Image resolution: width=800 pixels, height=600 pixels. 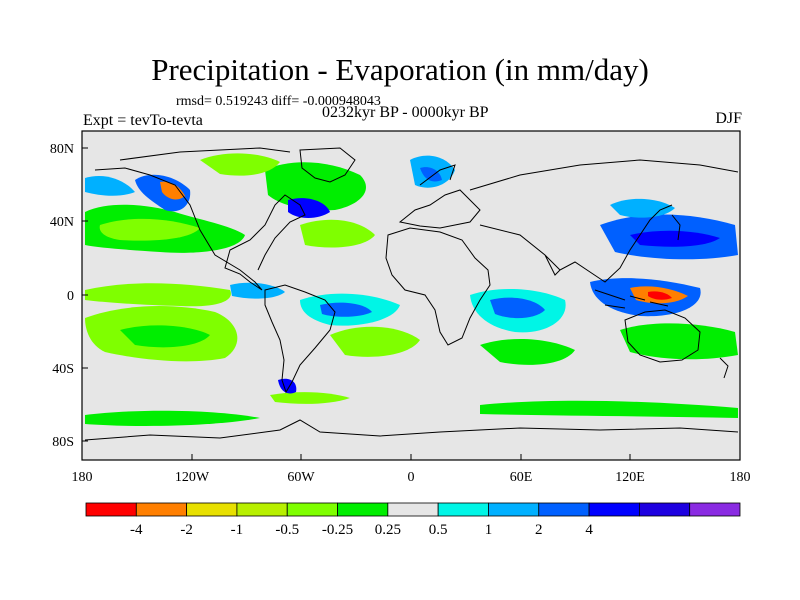 I want to click on field-south-atlantic, so click(x=375, y=341).